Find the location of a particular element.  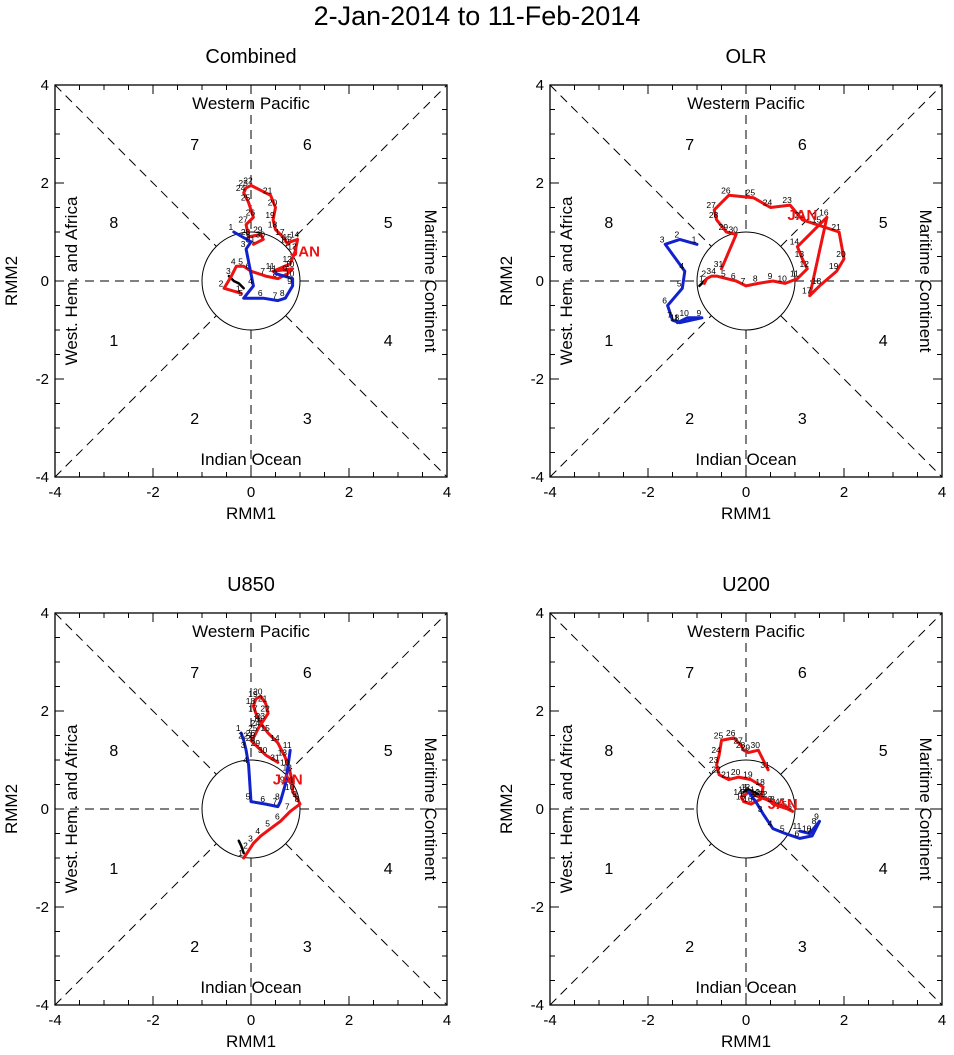

phase-label-3: 3 is located at coordinates (307, 419).